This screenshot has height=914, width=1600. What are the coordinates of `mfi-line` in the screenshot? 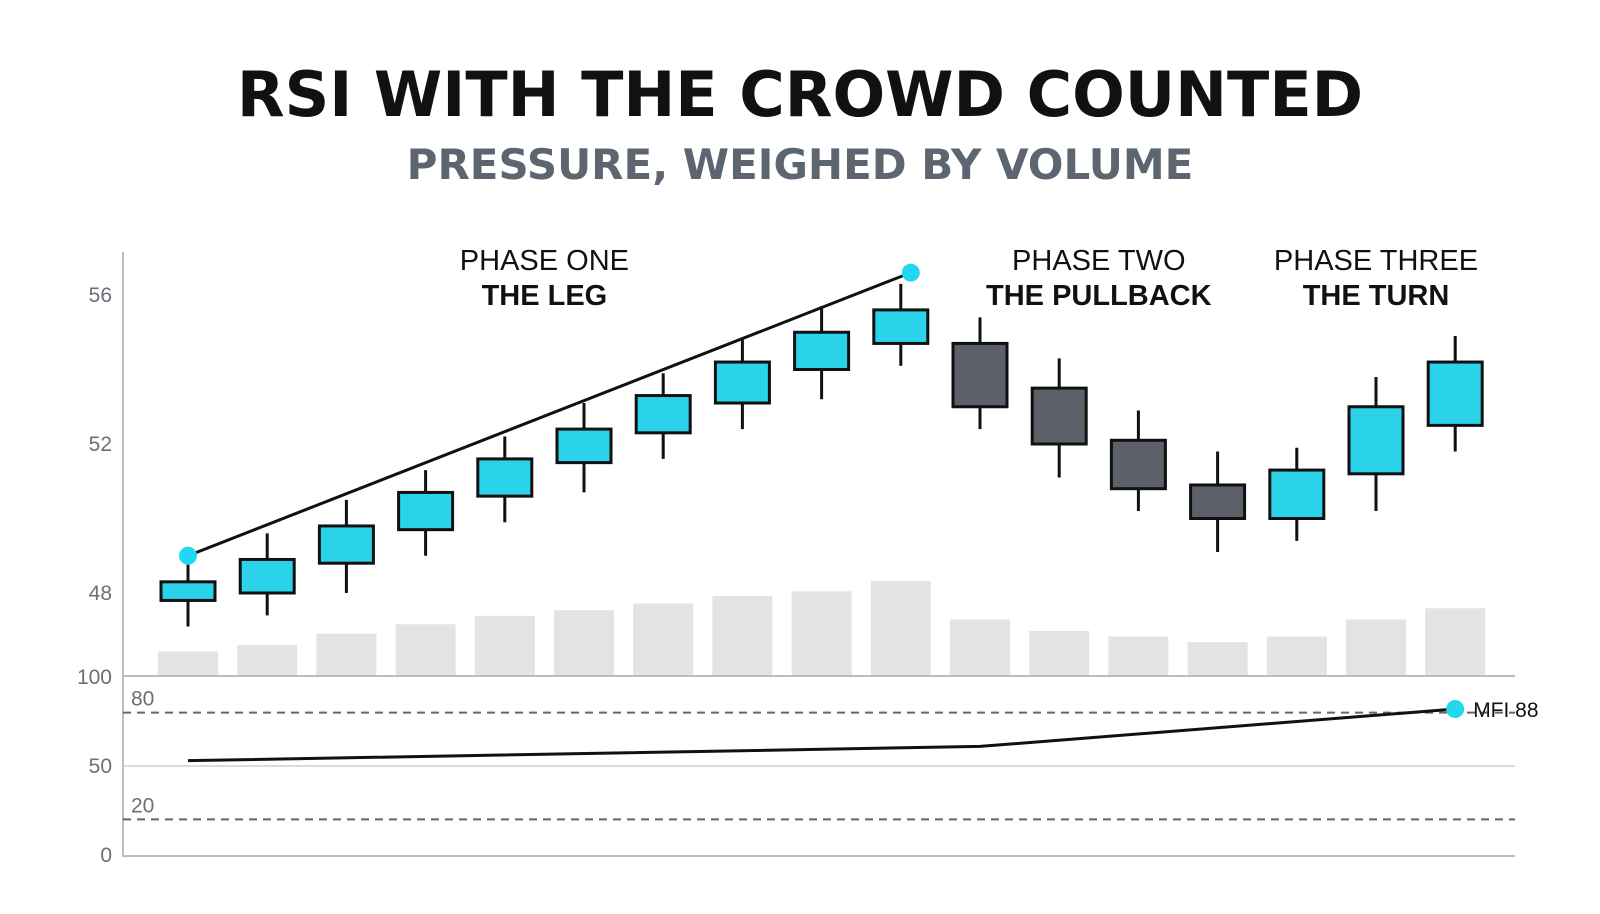 It's located at (821, 735).